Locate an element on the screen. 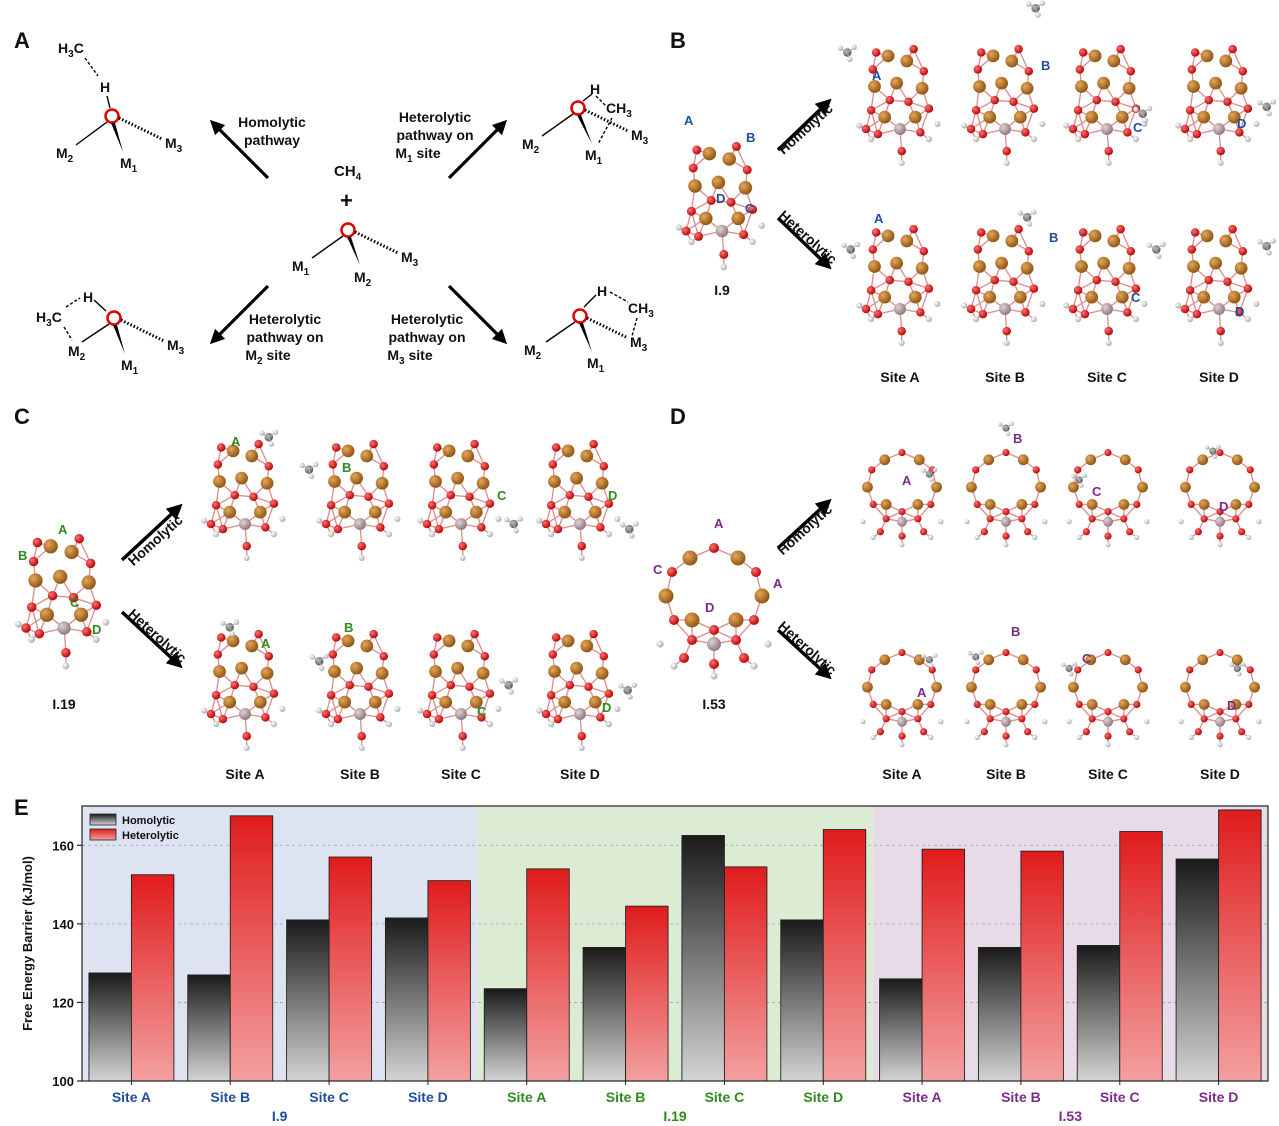 The height and width of the screenshot is (1126, 1279). heterolytic-structure-b is located at coordinates (1114, 285).